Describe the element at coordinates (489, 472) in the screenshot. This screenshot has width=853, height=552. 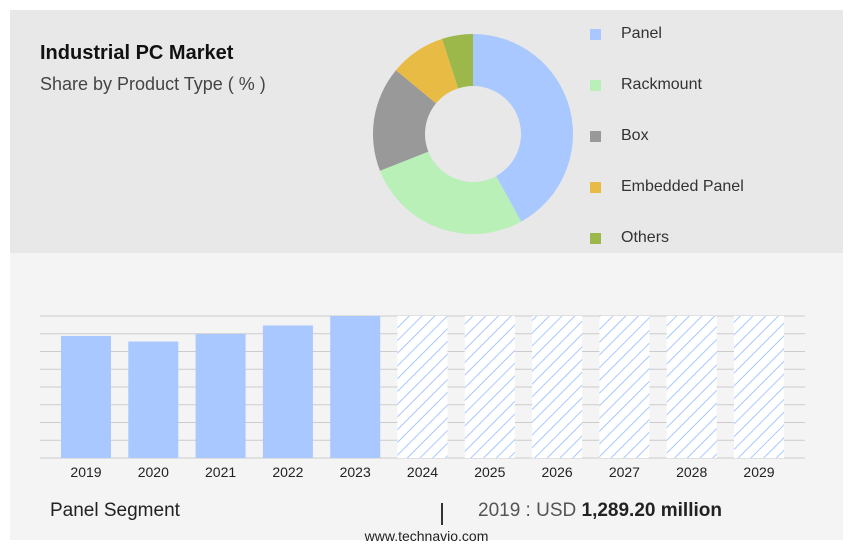
I see `x-tick-label-2025: 2025` at that location.